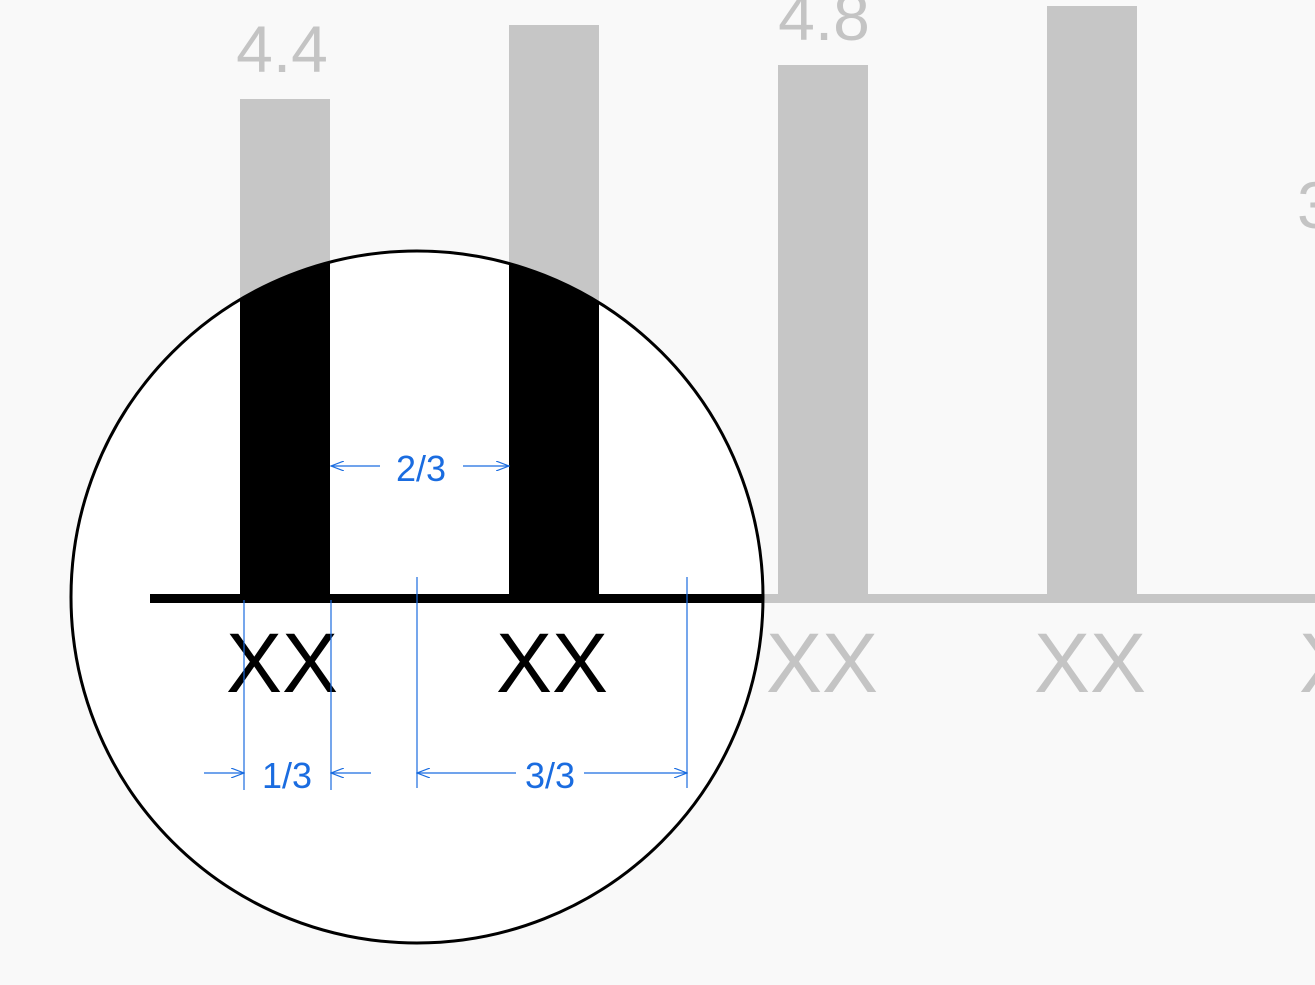 This screenshot has width=1315, height=985. I want to click on lens-baseline, so click(456, 598).